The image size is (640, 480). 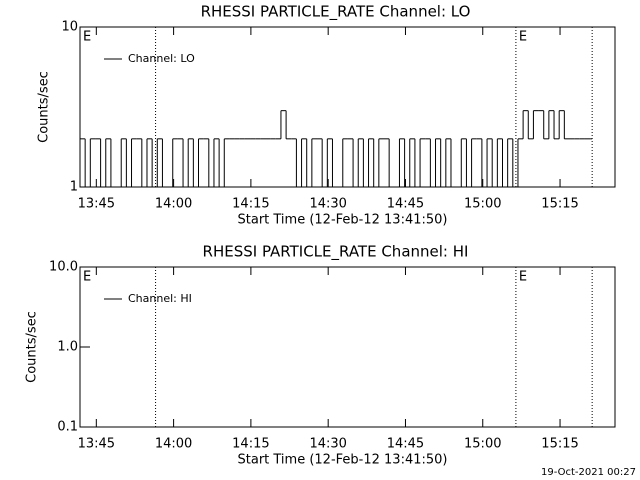 I want to click on chart-title: RHESSI PARTICLE_RATE Channel: LO, so click(x=336, y=12).